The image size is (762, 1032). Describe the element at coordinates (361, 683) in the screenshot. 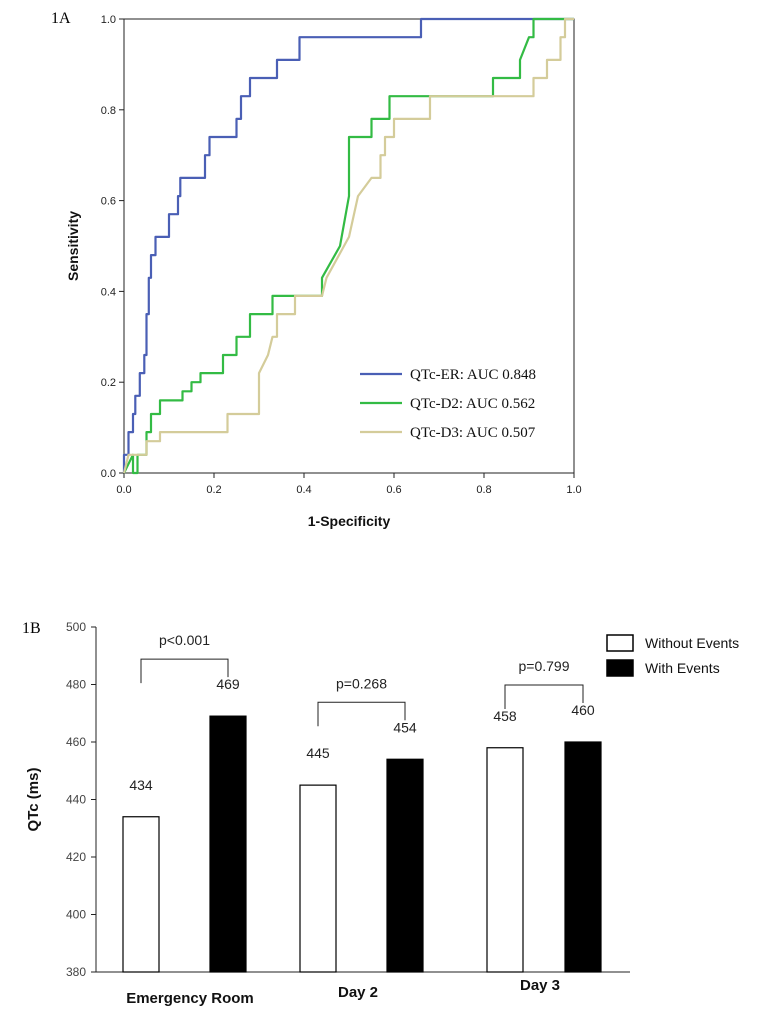

I see `p-value-label-2: p=0.268` at that location.